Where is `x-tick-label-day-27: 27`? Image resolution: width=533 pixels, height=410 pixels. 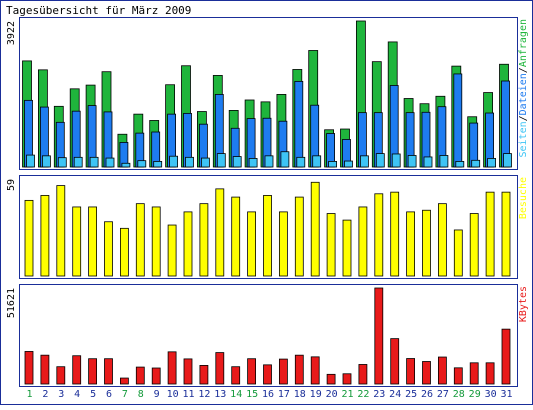
x-tick-label-day-27: 27 is located at coordinates (443, 394).